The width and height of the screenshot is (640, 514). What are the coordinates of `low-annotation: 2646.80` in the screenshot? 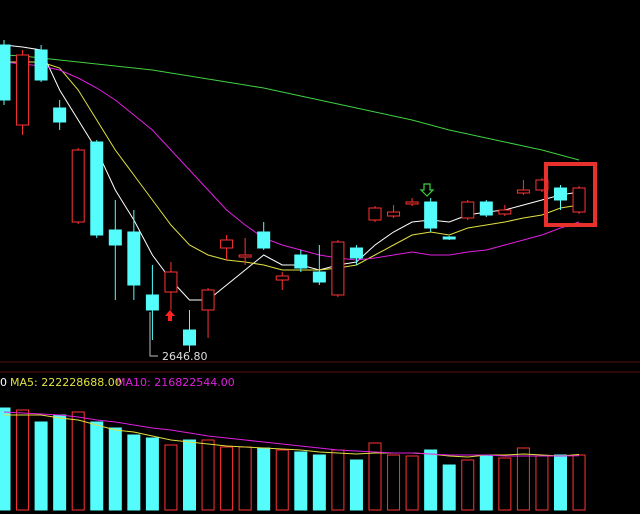 It's located at (185, 356).